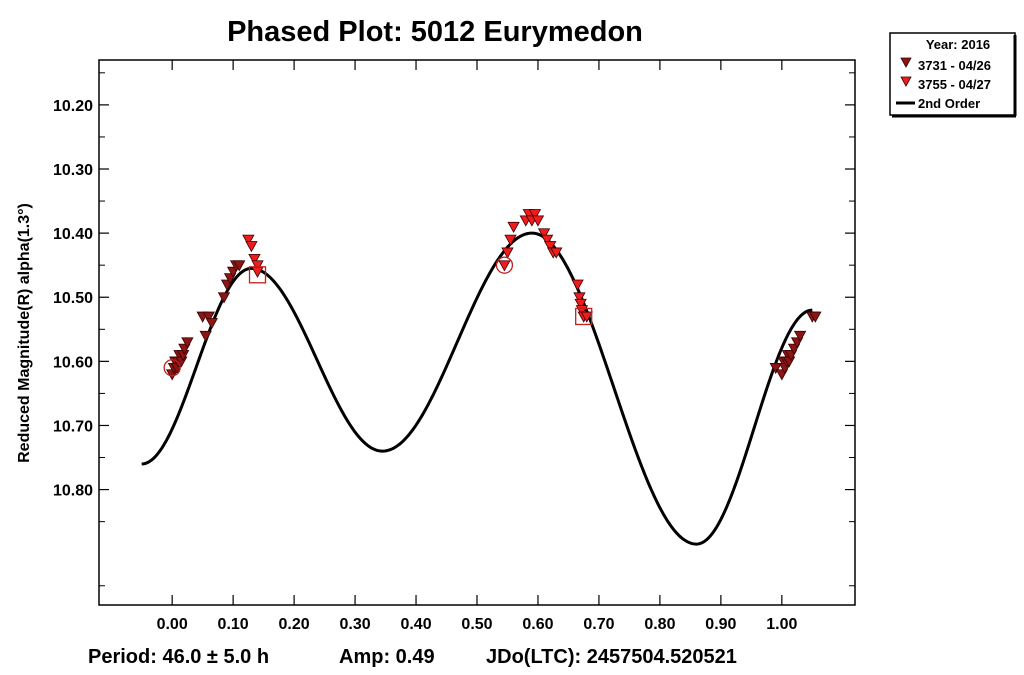 This screenshot has height=675, width=1024. Describe the element at coordinates (435, 32) in the screenshot. I see `chart-title: Phased Plot: 5012 Eurymedon` at that location.